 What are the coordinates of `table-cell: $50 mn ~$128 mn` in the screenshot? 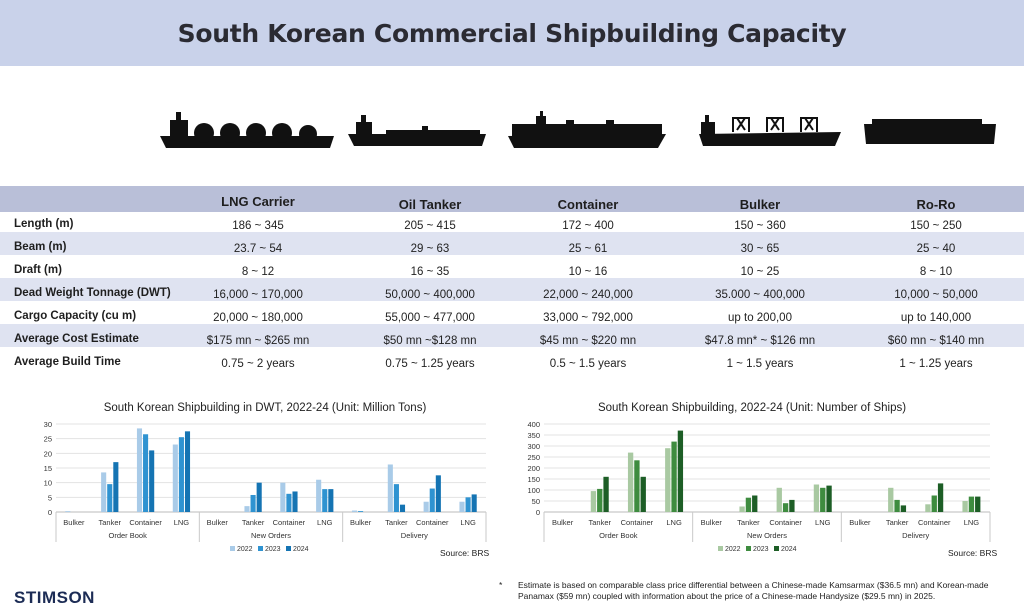 It's located at (430, 341).